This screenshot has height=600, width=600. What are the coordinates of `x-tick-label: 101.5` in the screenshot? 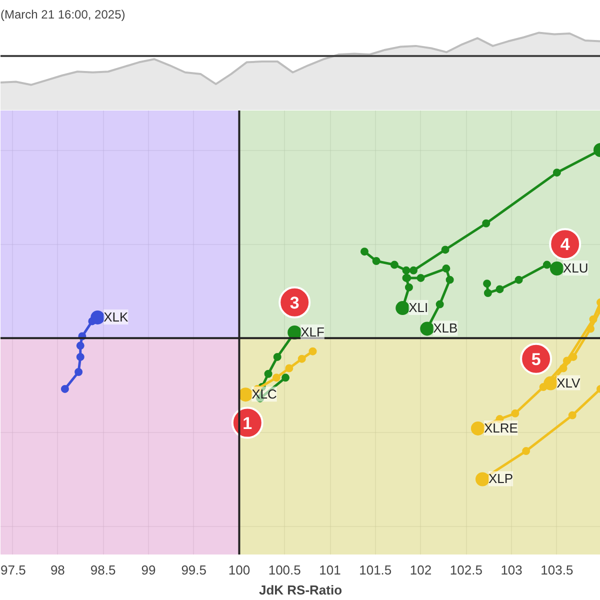 It's located at (375, 570).